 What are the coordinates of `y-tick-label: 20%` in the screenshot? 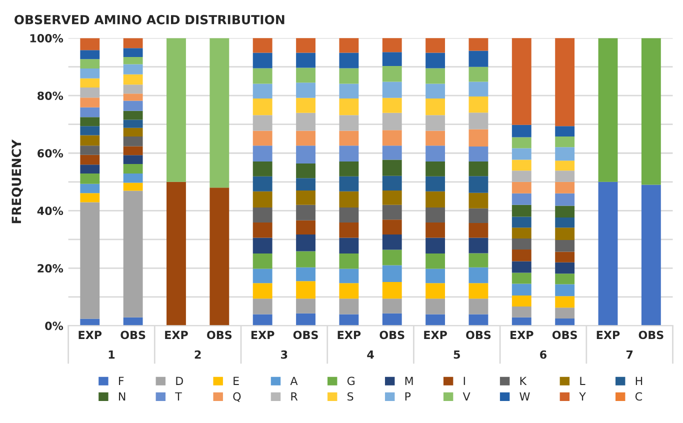 It's located at (51, 268).